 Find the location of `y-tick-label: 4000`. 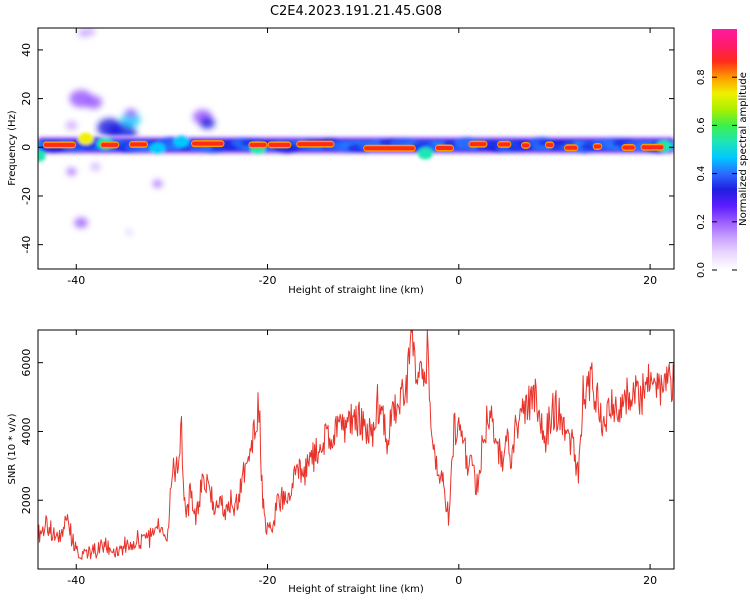

y-tick-label: 4000 is located at coordinates (26, 431).